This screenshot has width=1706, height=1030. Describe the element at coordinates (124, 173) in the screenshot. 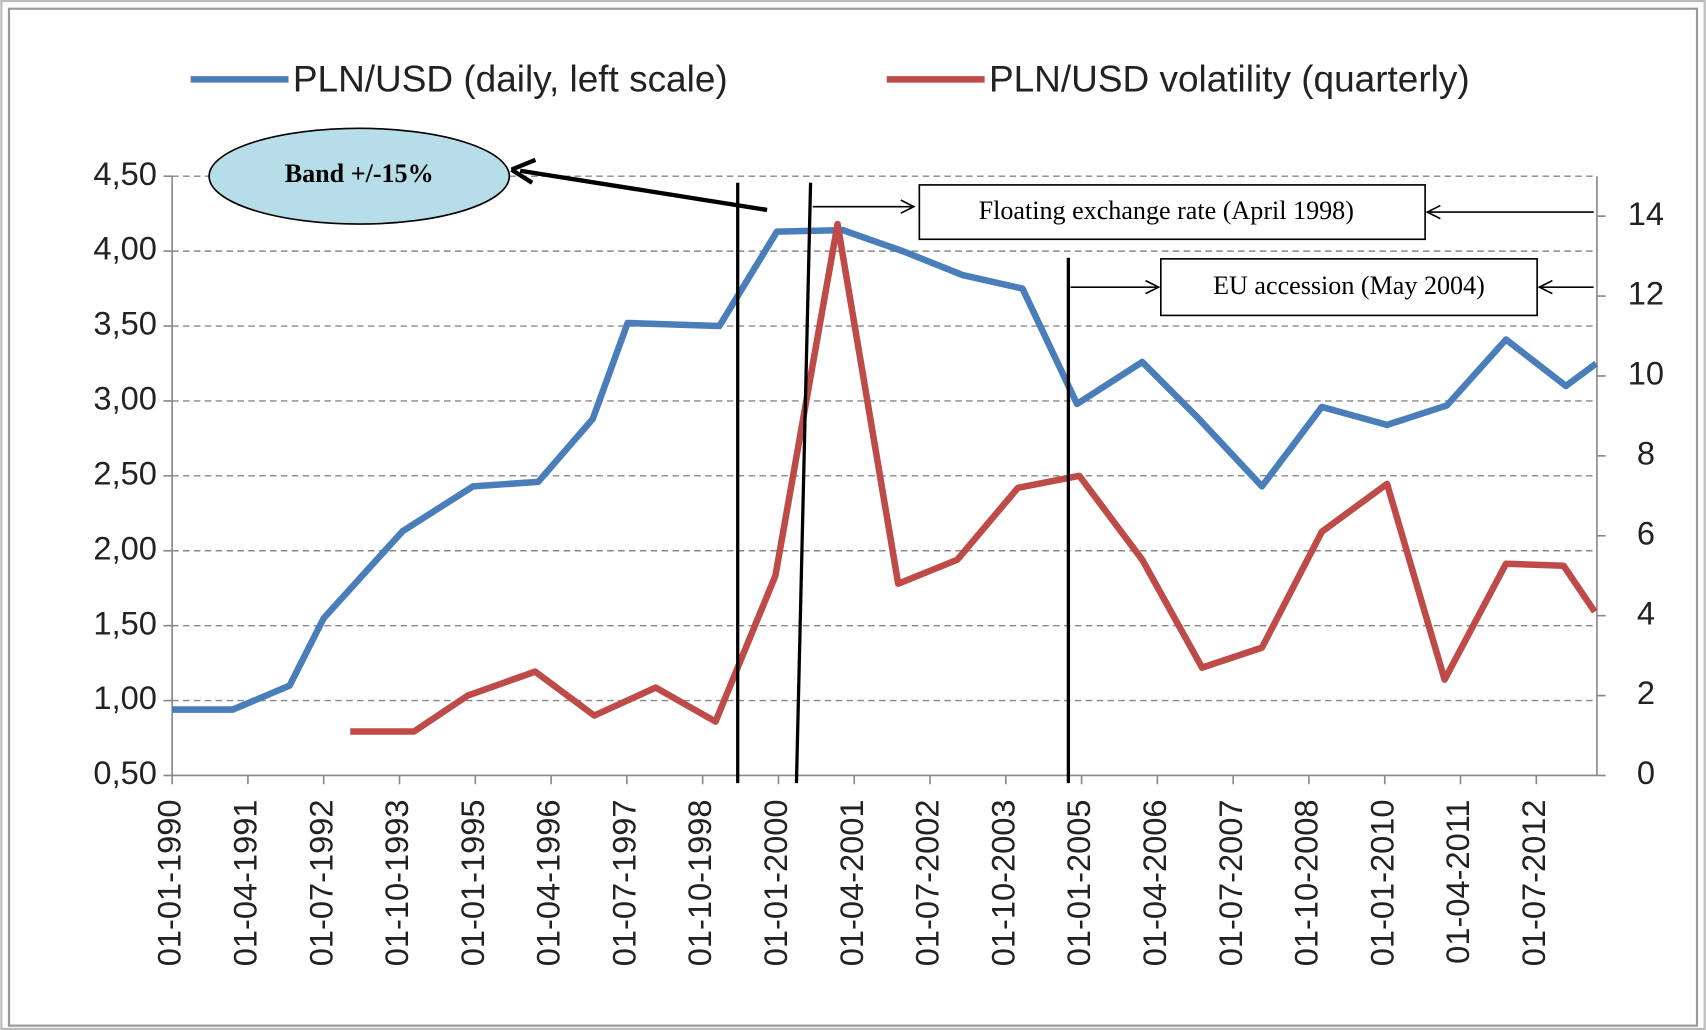

I see `y-tick-label: 4,50` at that location.